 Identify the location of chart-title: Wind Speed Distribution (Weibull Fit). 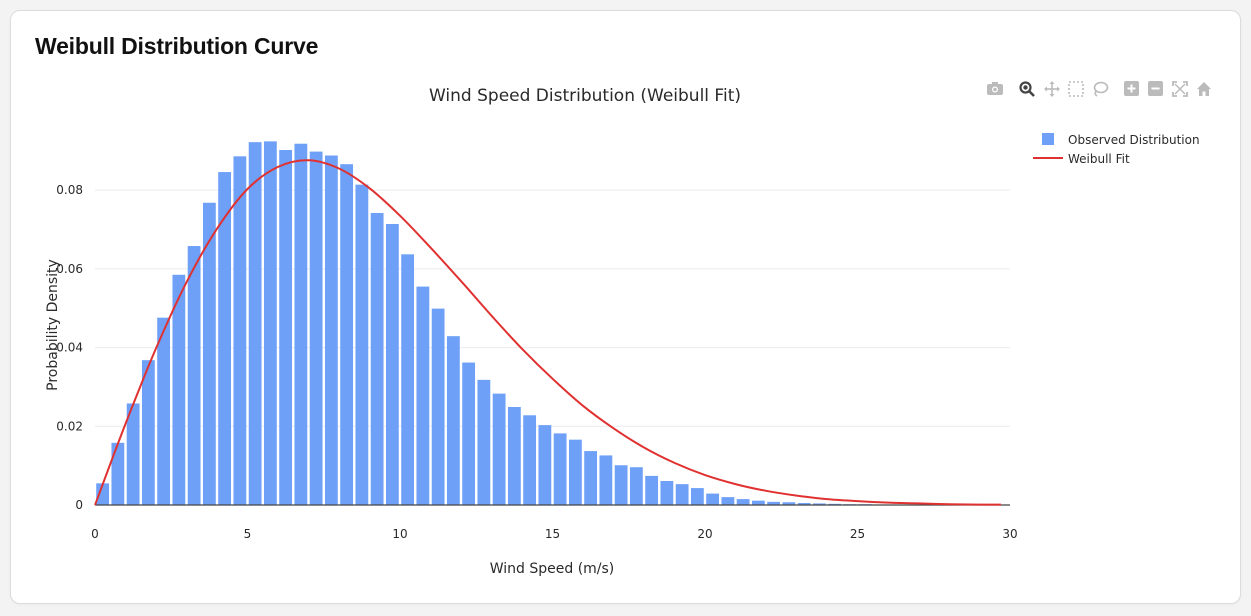
(585, 96).